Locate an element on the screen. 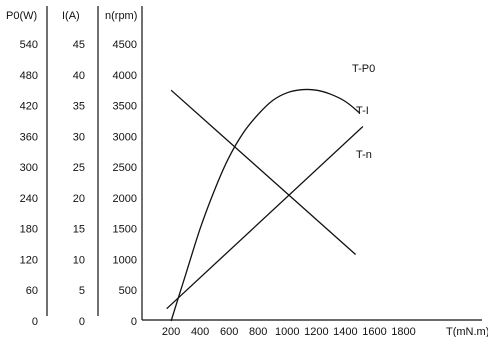  i-tick-labels: 0 5 10 15 20 25 30 35 40 45 is located at coordinates (79, 183).